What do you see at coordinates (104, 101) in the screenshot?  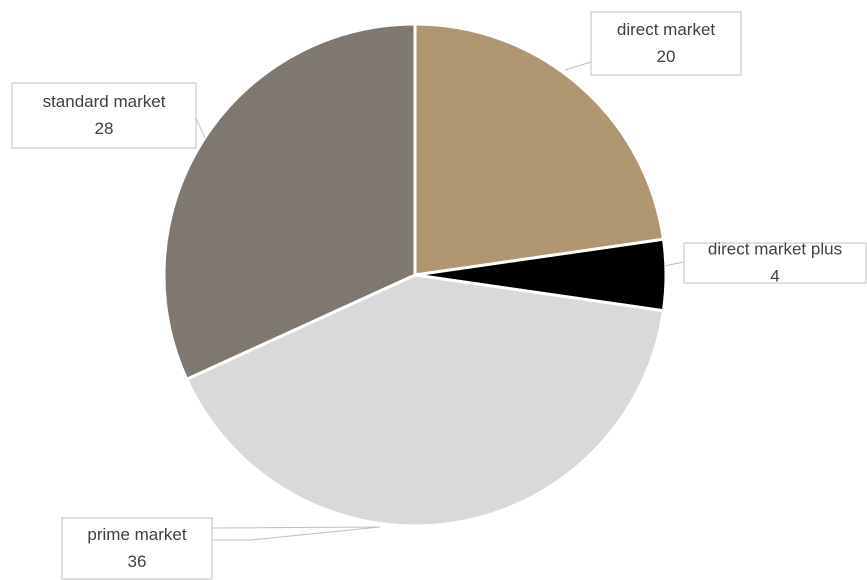 I see `data-label-name: standard market` at bounding box center [104, 101].